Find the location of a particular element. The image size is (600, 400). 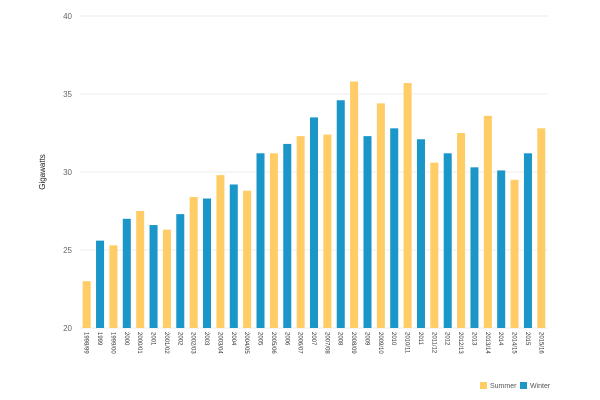

x-tick-label: 2015/16 is located at coordinates (540, 343).